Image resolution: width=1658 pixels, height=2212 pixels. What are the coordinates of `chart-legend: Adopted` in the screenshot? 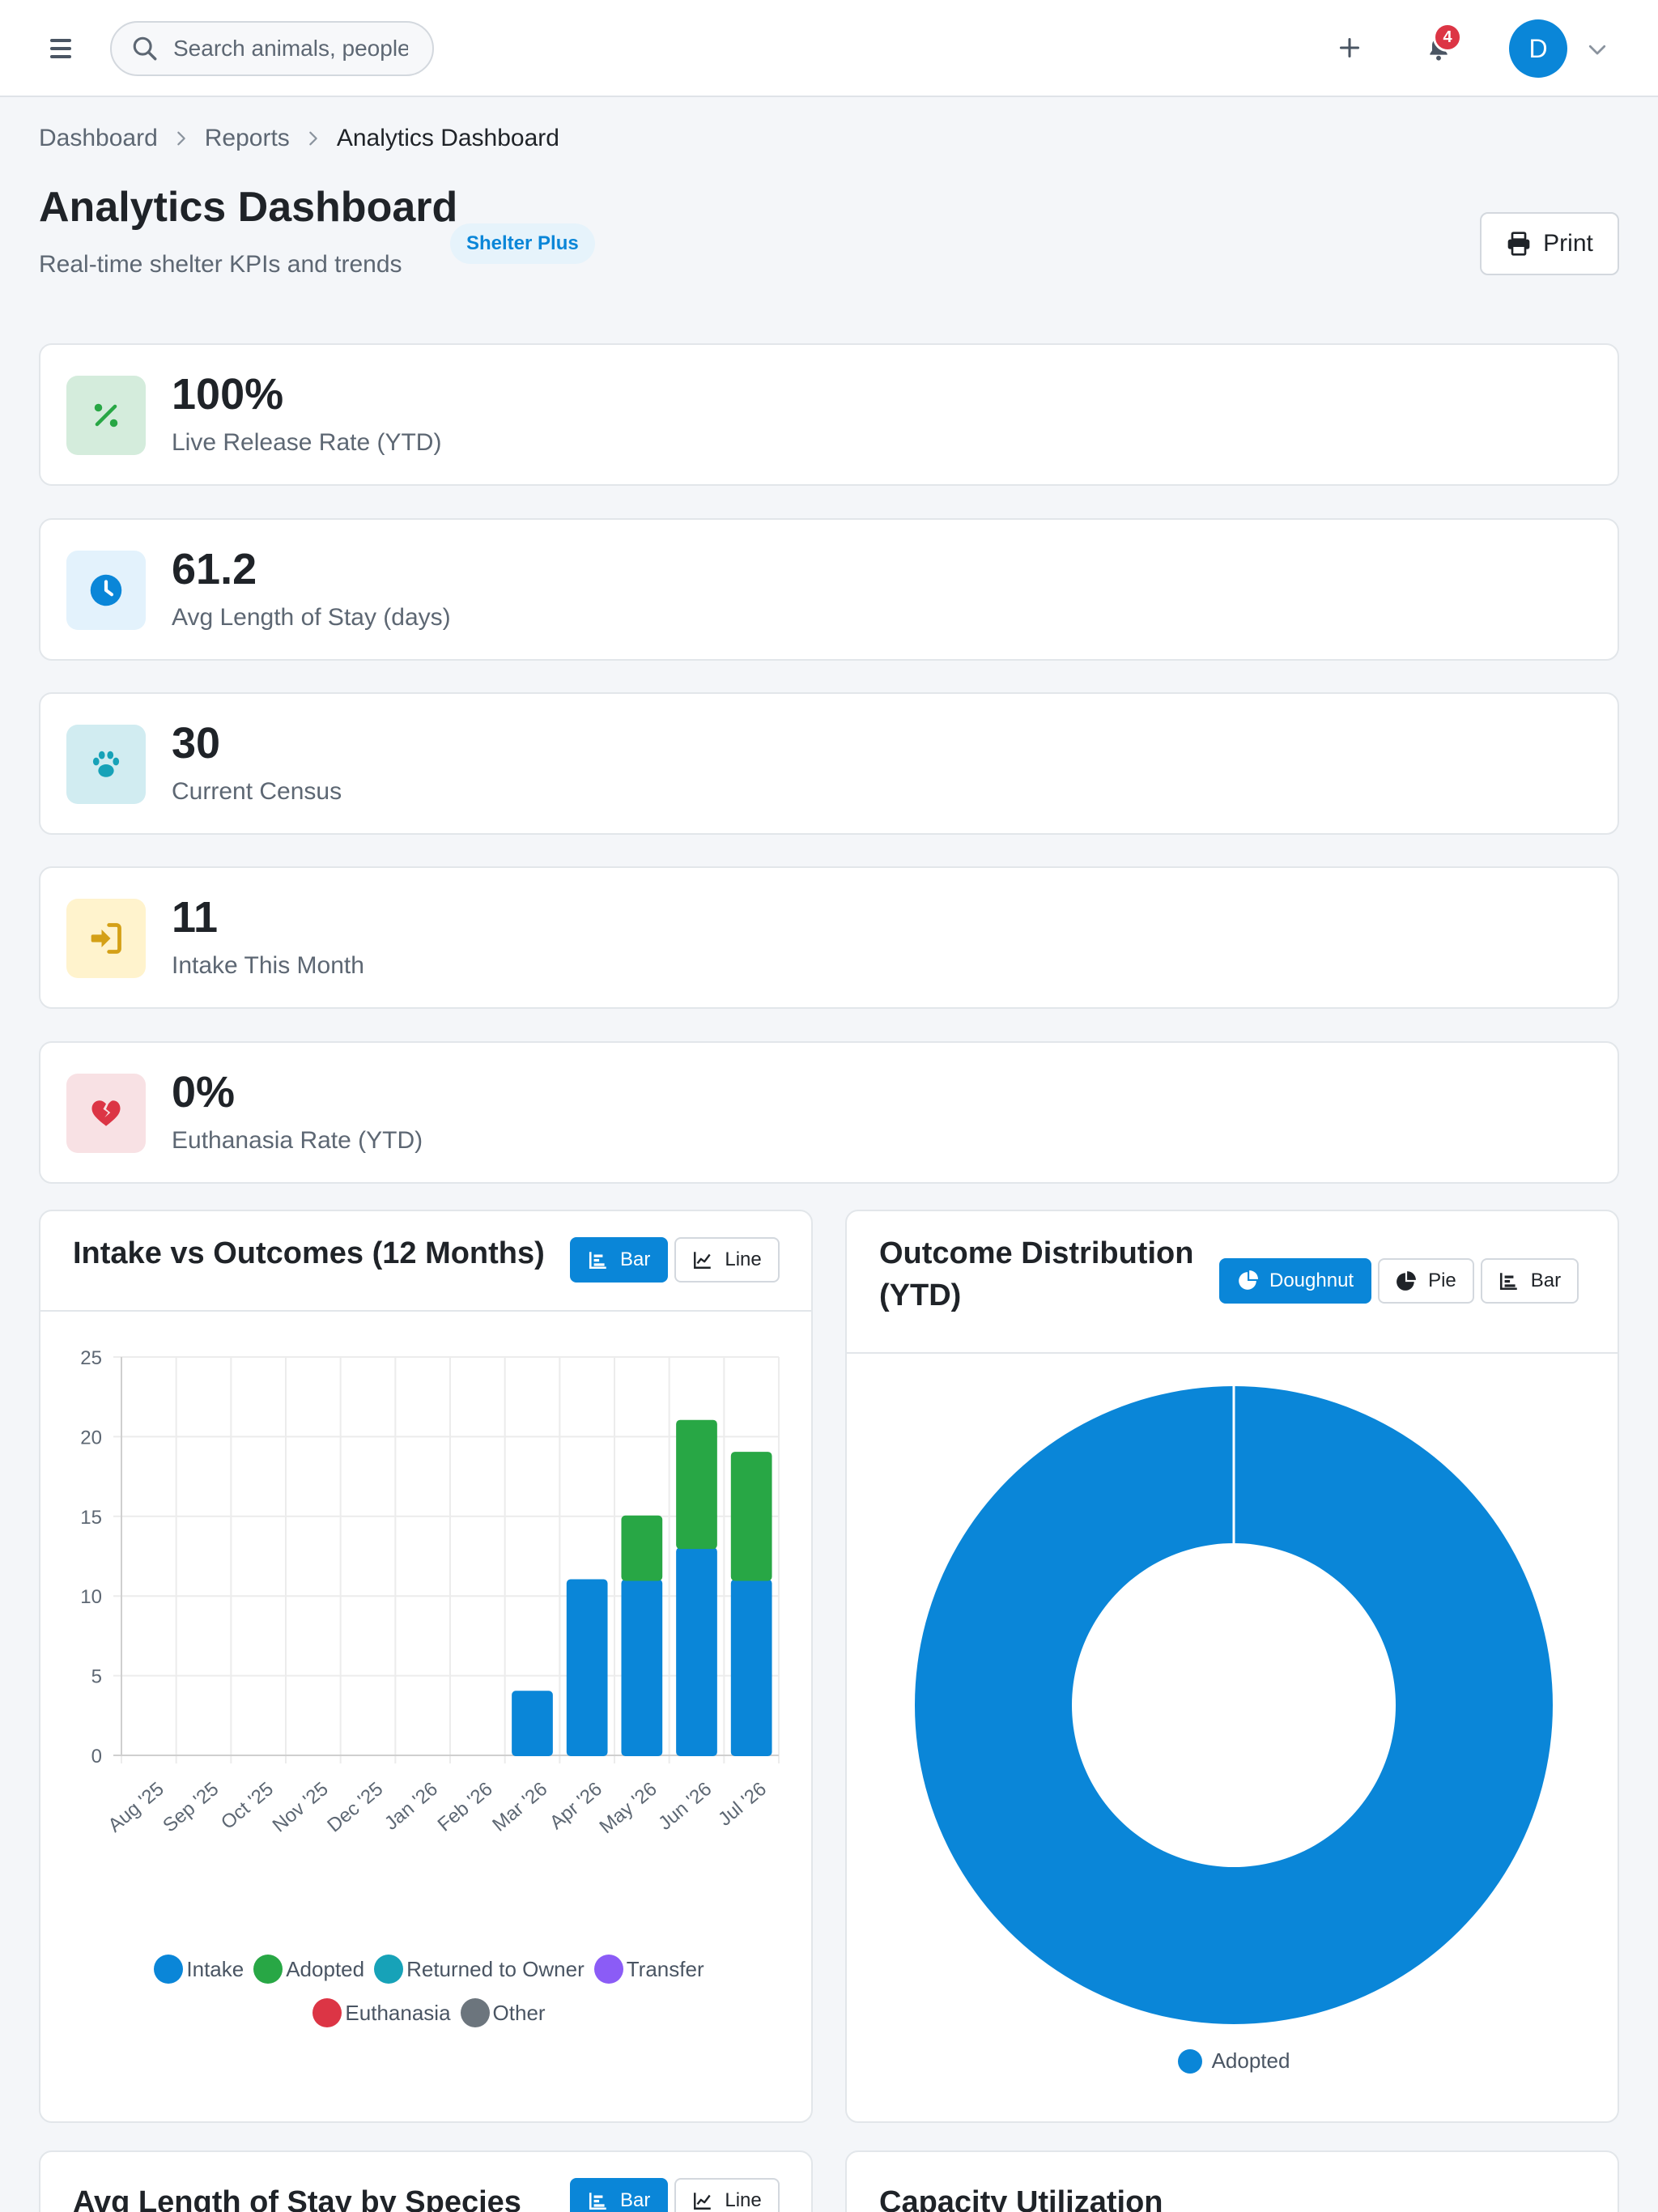 It's located at (1232, 2068).